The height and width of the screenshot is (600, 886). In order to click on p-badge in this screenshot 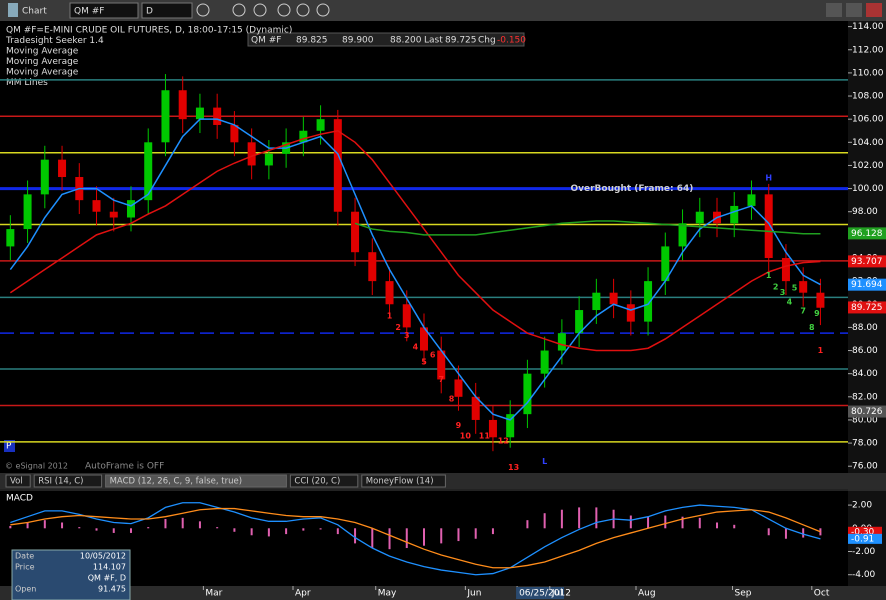, I will do `click(9, 446)`.